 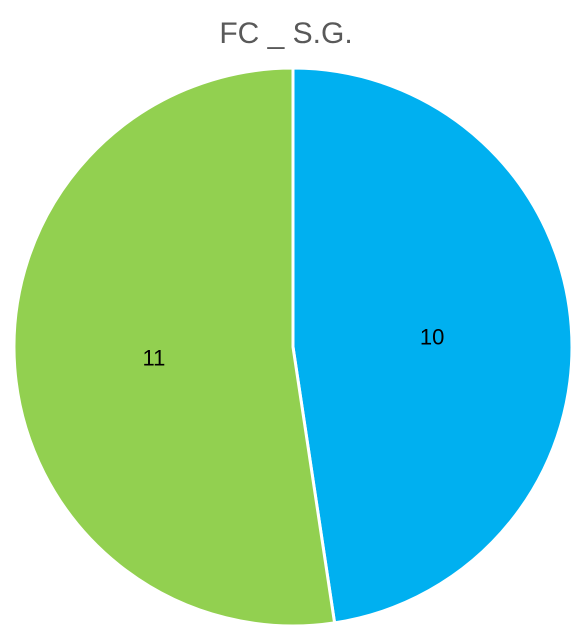 I want to click on chart-title: FC _ S.G., so click(x=285, y=33).